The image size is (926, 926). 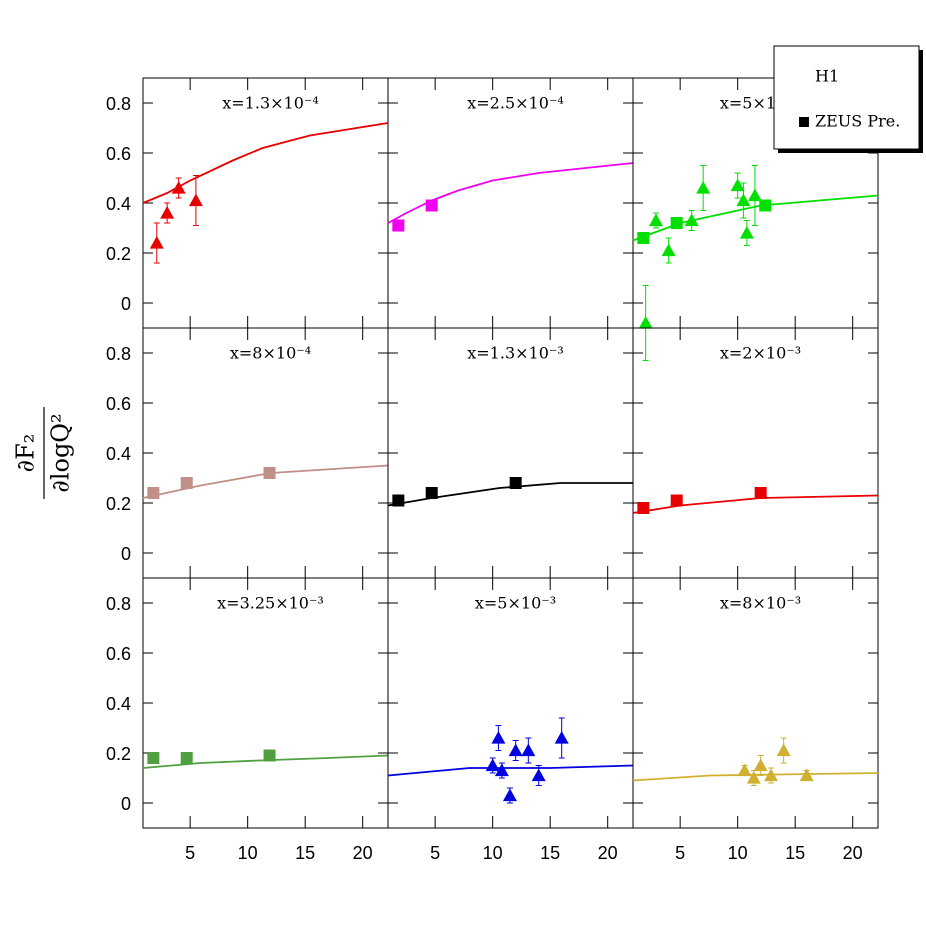 I want to click on panel-title: x=5×10⁻³, so click(x=515, y=603).